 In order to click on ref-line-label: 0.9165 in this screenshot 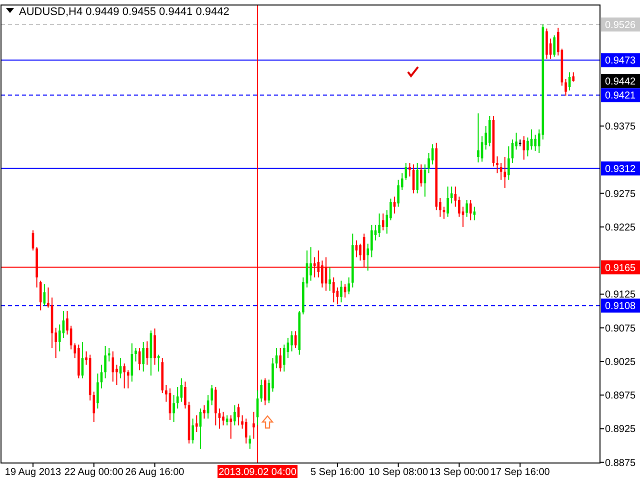, I will do `click(620, 268)`.